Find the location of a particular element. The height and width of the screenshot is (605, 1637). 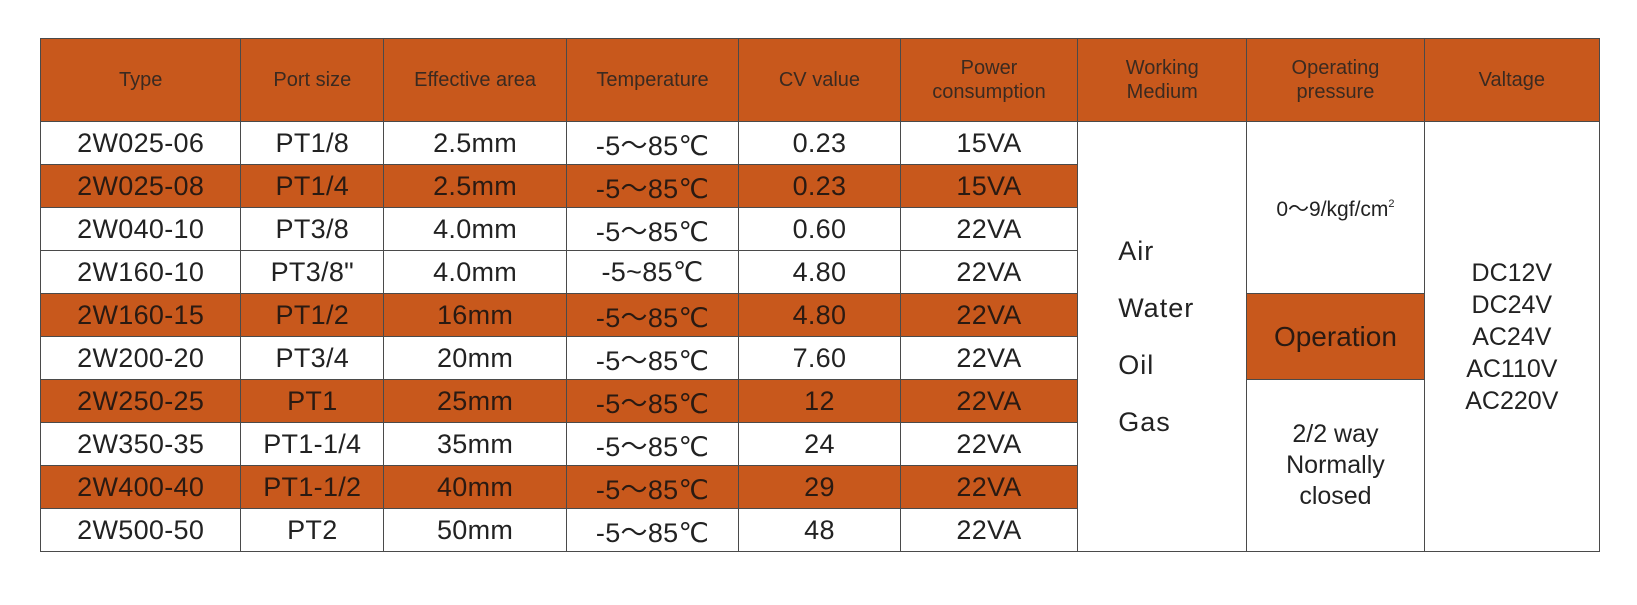

operation-line: Normally is located at coordinates (1335, 465).